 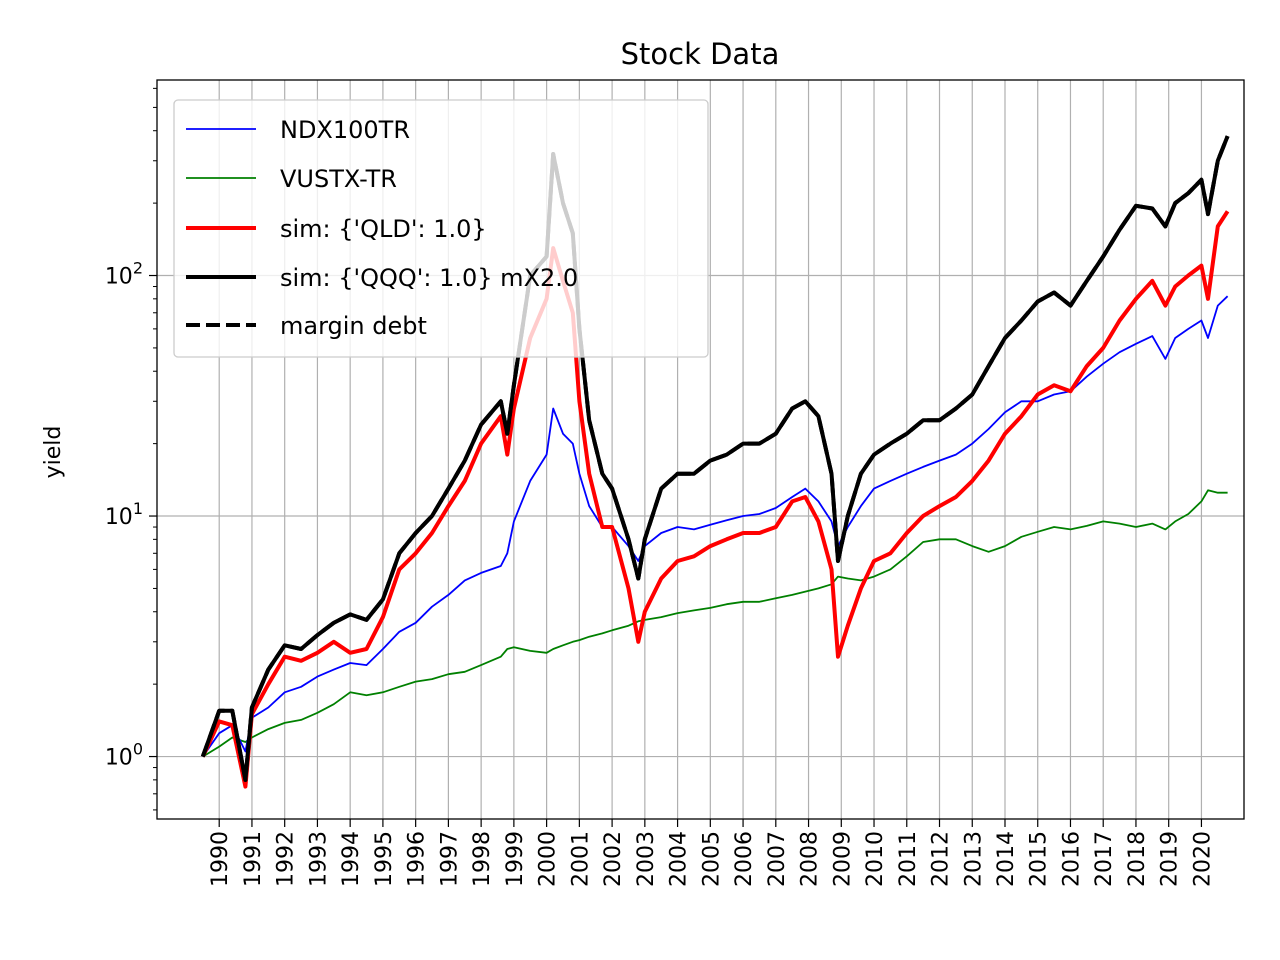 What do you see at coordinates (417, 859) in the screenshot?
I see `x-tick-label: 1996` at bounding box center [417, 859].